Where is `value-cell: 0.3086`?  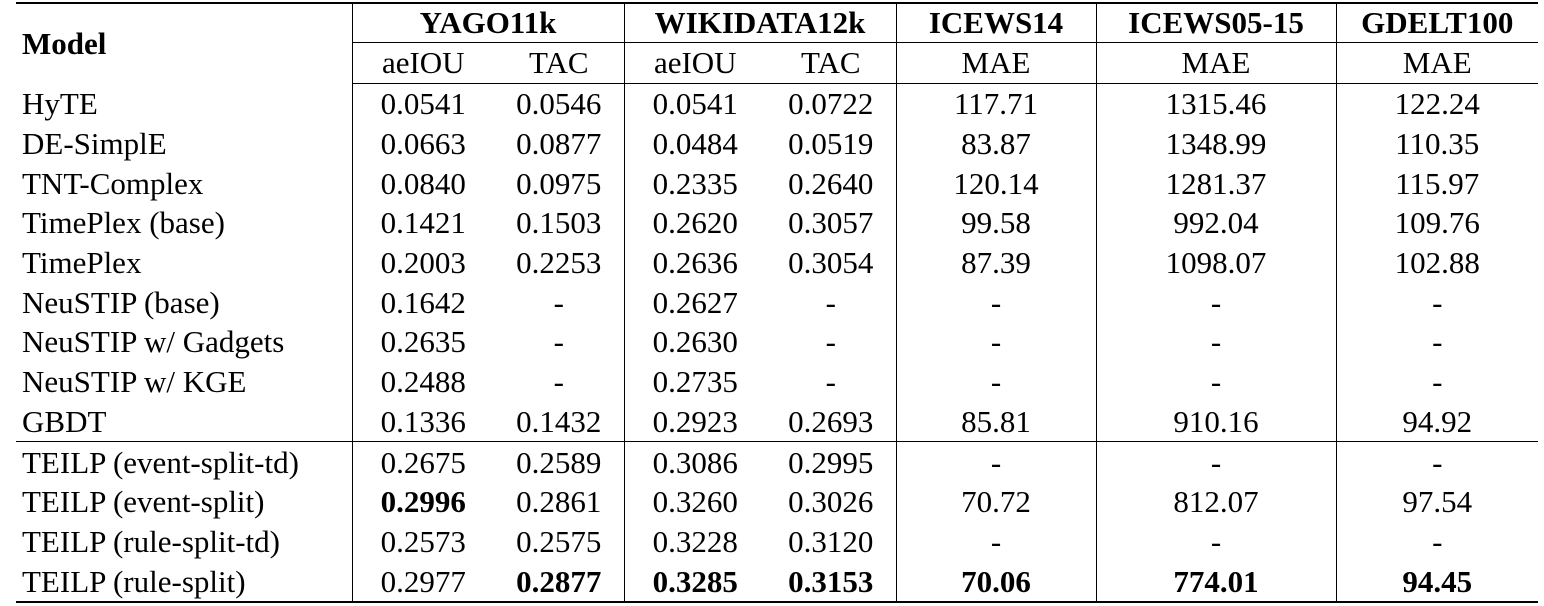
value-cell: 0.3086 is located at coordinates (695, 462).